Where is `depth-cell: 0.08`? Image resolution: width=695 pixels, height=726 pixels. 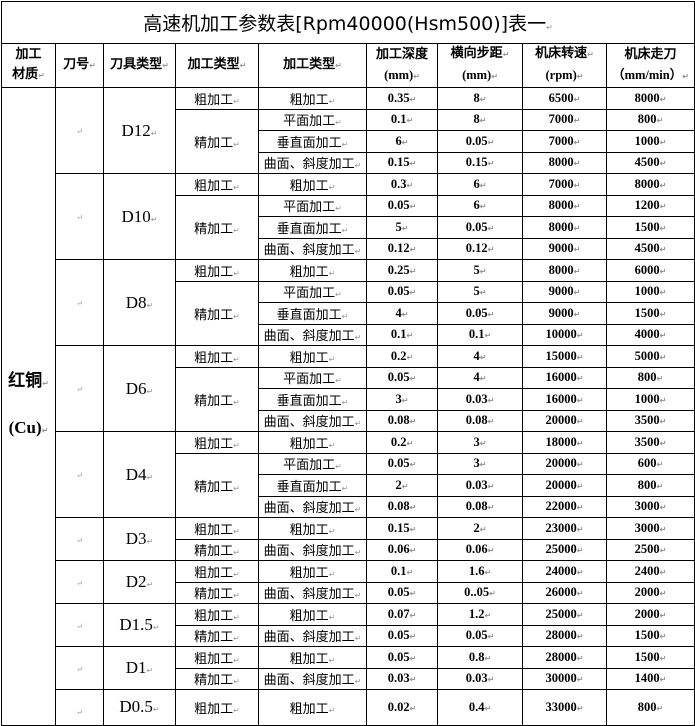
depth-cell: 0.08 is located at coordinates (402, 420).